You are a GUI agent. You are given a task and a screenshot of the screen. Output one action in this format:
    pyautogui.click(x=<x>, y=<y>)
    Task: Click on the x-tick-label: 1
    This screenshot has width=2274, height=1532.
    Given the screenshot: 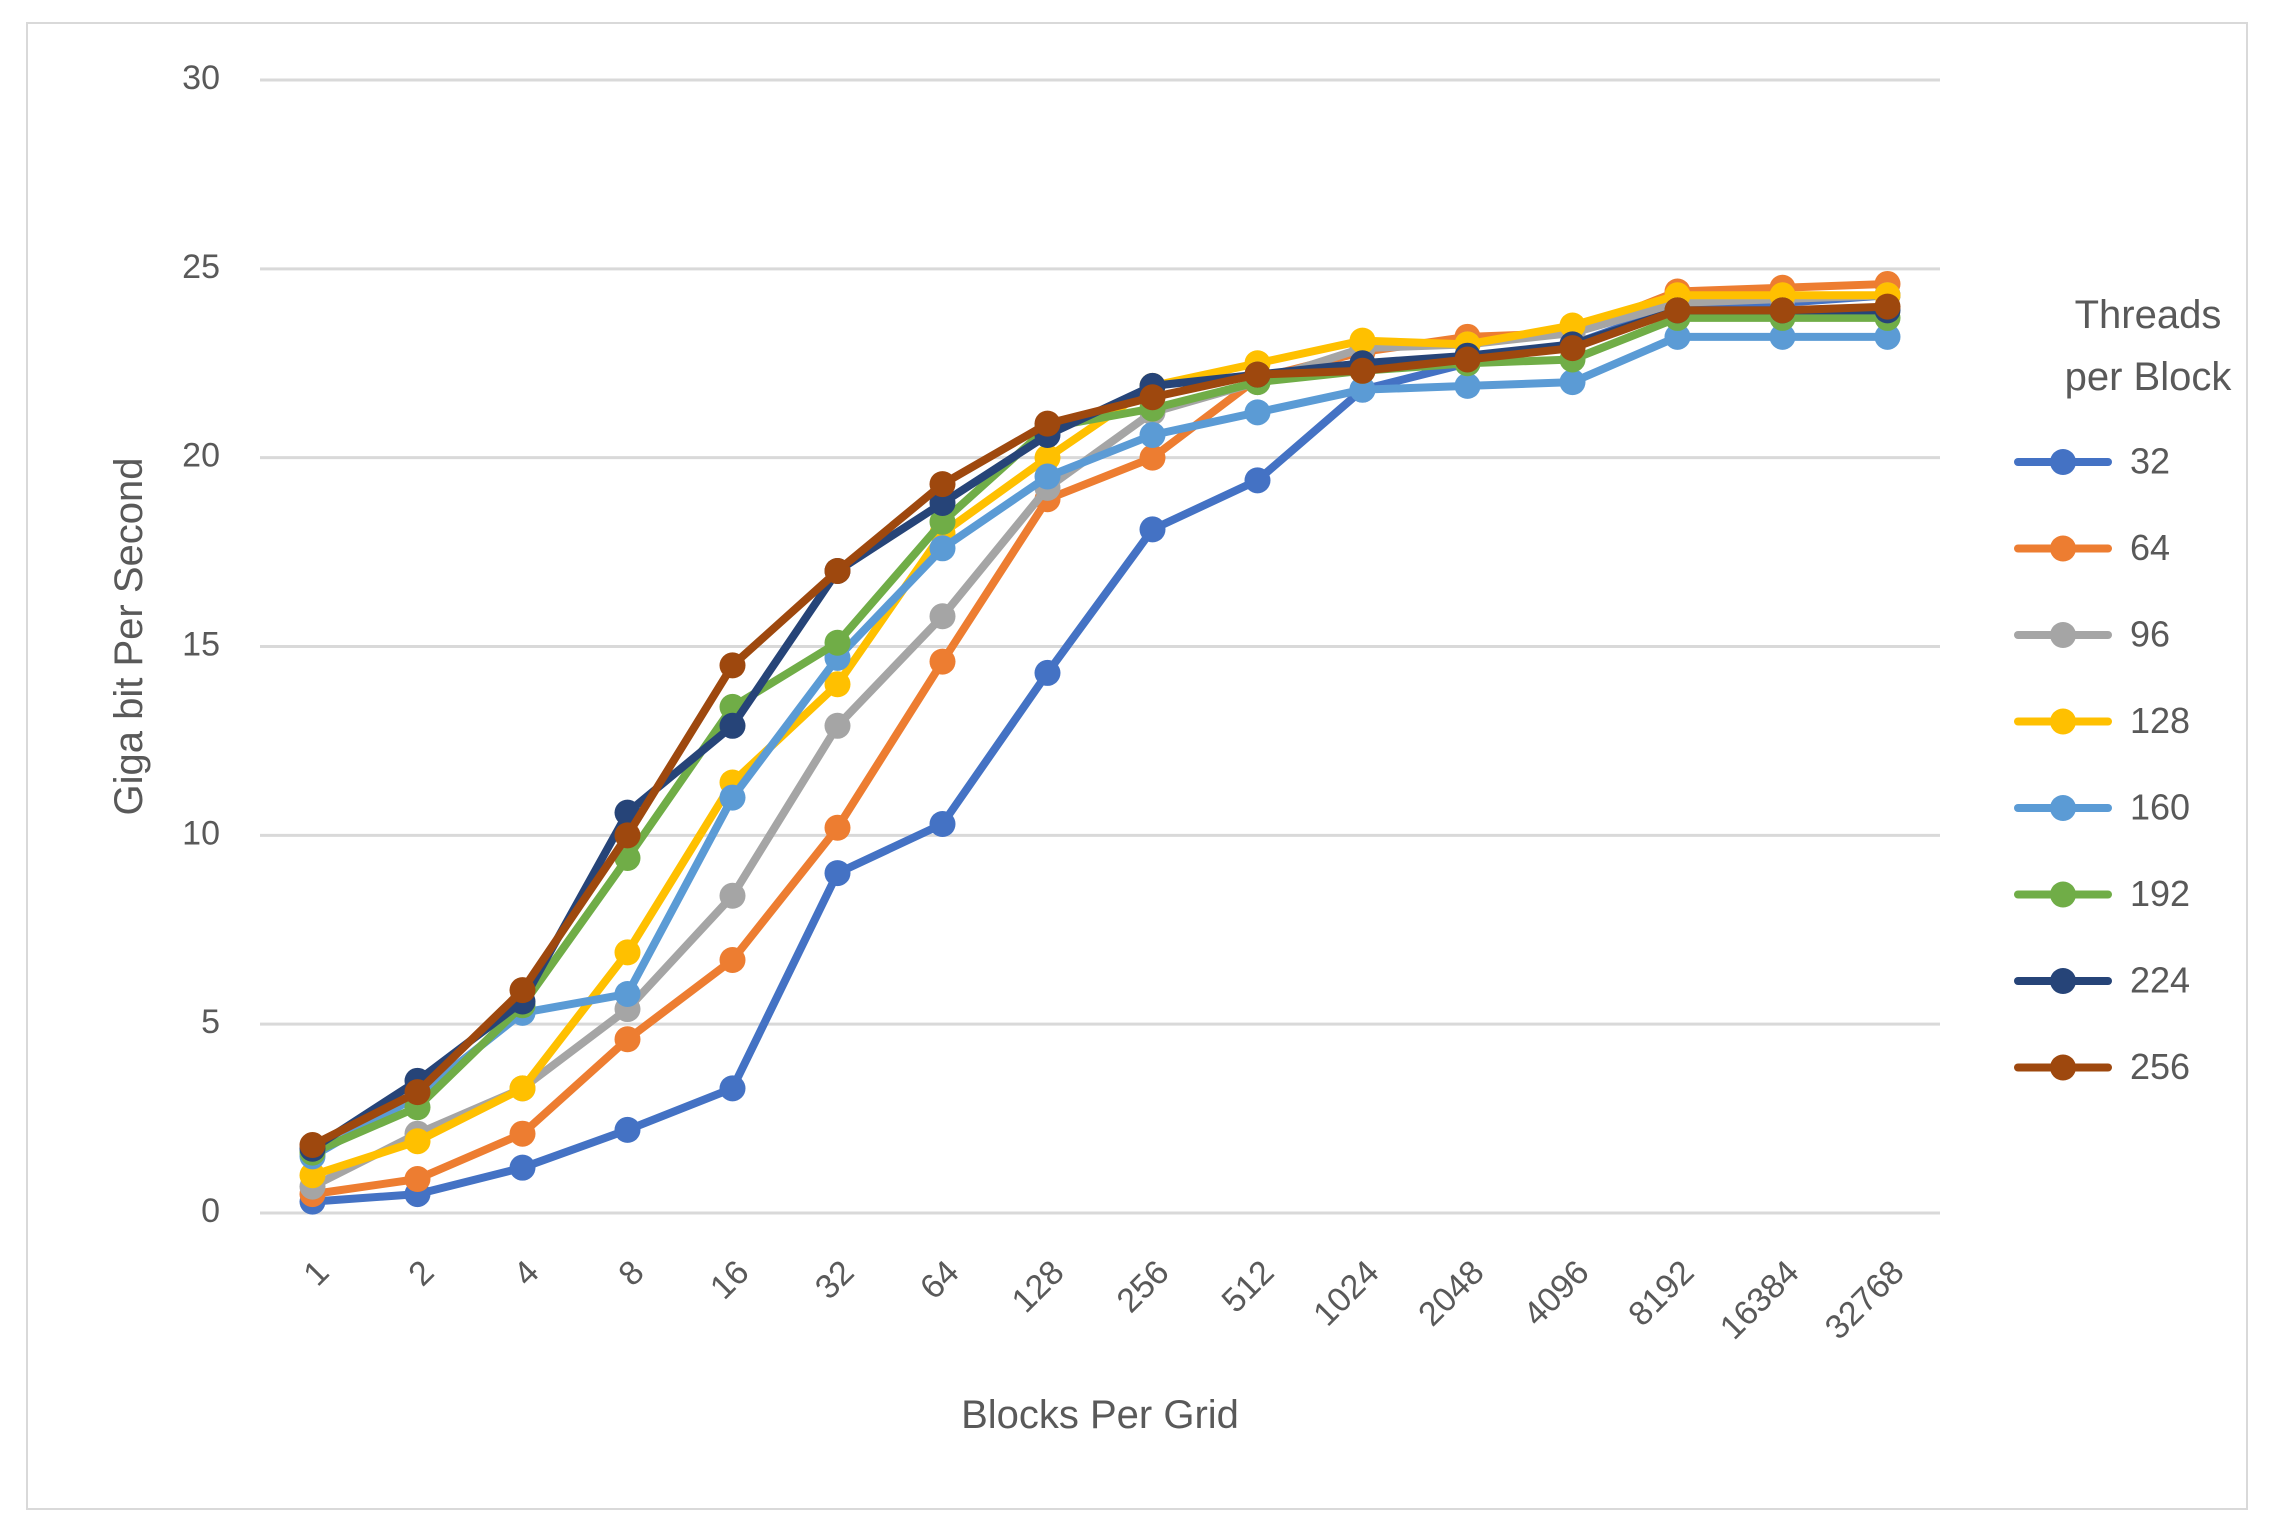 What is the action you would take?
    pyautogui.click(x=316, y=1273)
    